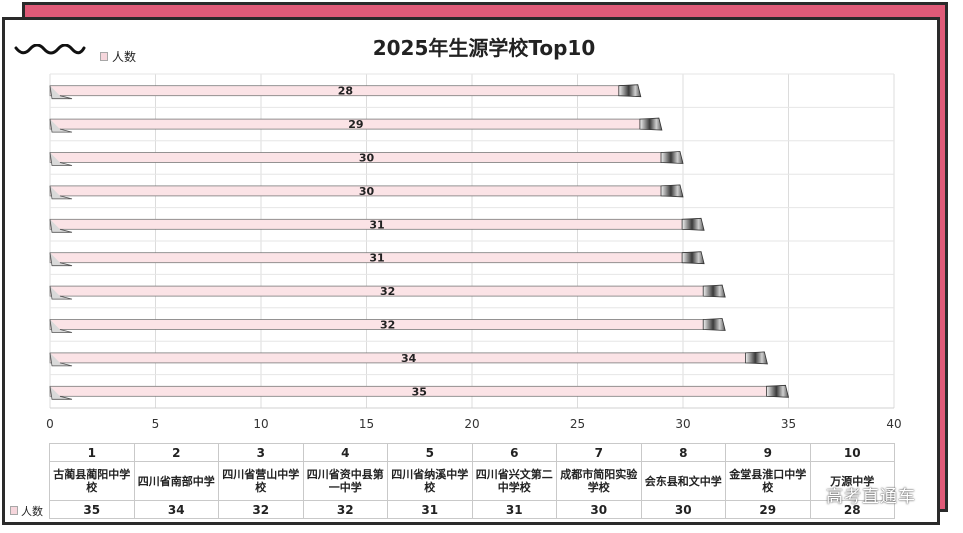 The width and height of the screenshot is (963, 533). What do you see at coordinates (92, 509) in the screenshot?
I see `table-value-cell: 35` at bounding box center [92, 509].